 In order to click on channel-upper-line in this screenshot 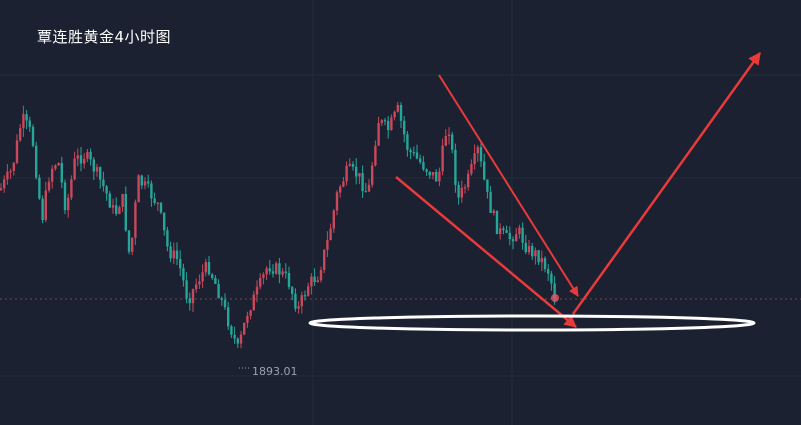, I will do `click(508, 185)`.